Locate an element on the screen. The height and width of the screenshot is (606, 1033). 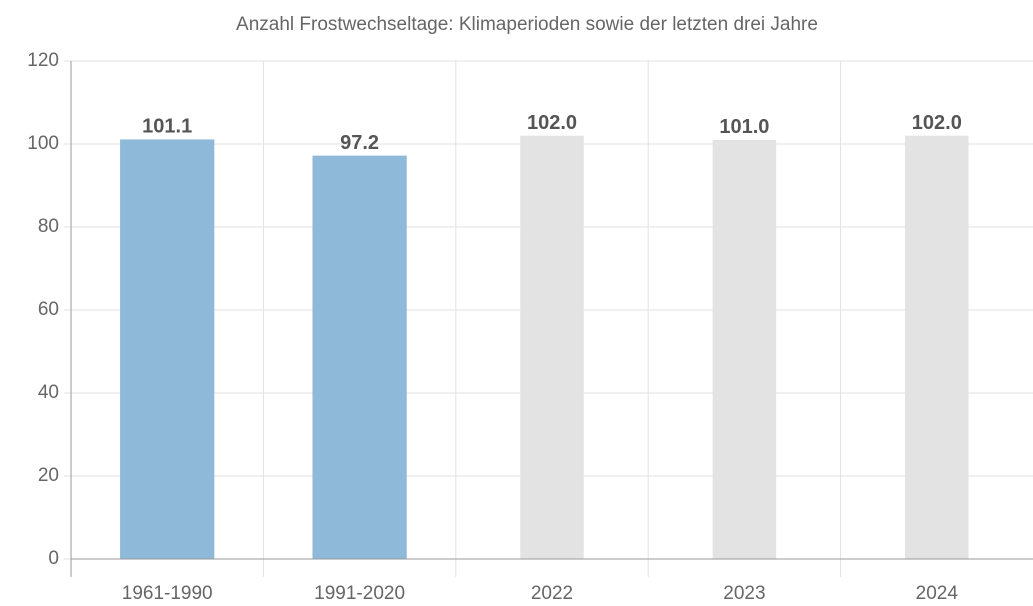
value-label: 101.0 is located at coordinates (744, 127).